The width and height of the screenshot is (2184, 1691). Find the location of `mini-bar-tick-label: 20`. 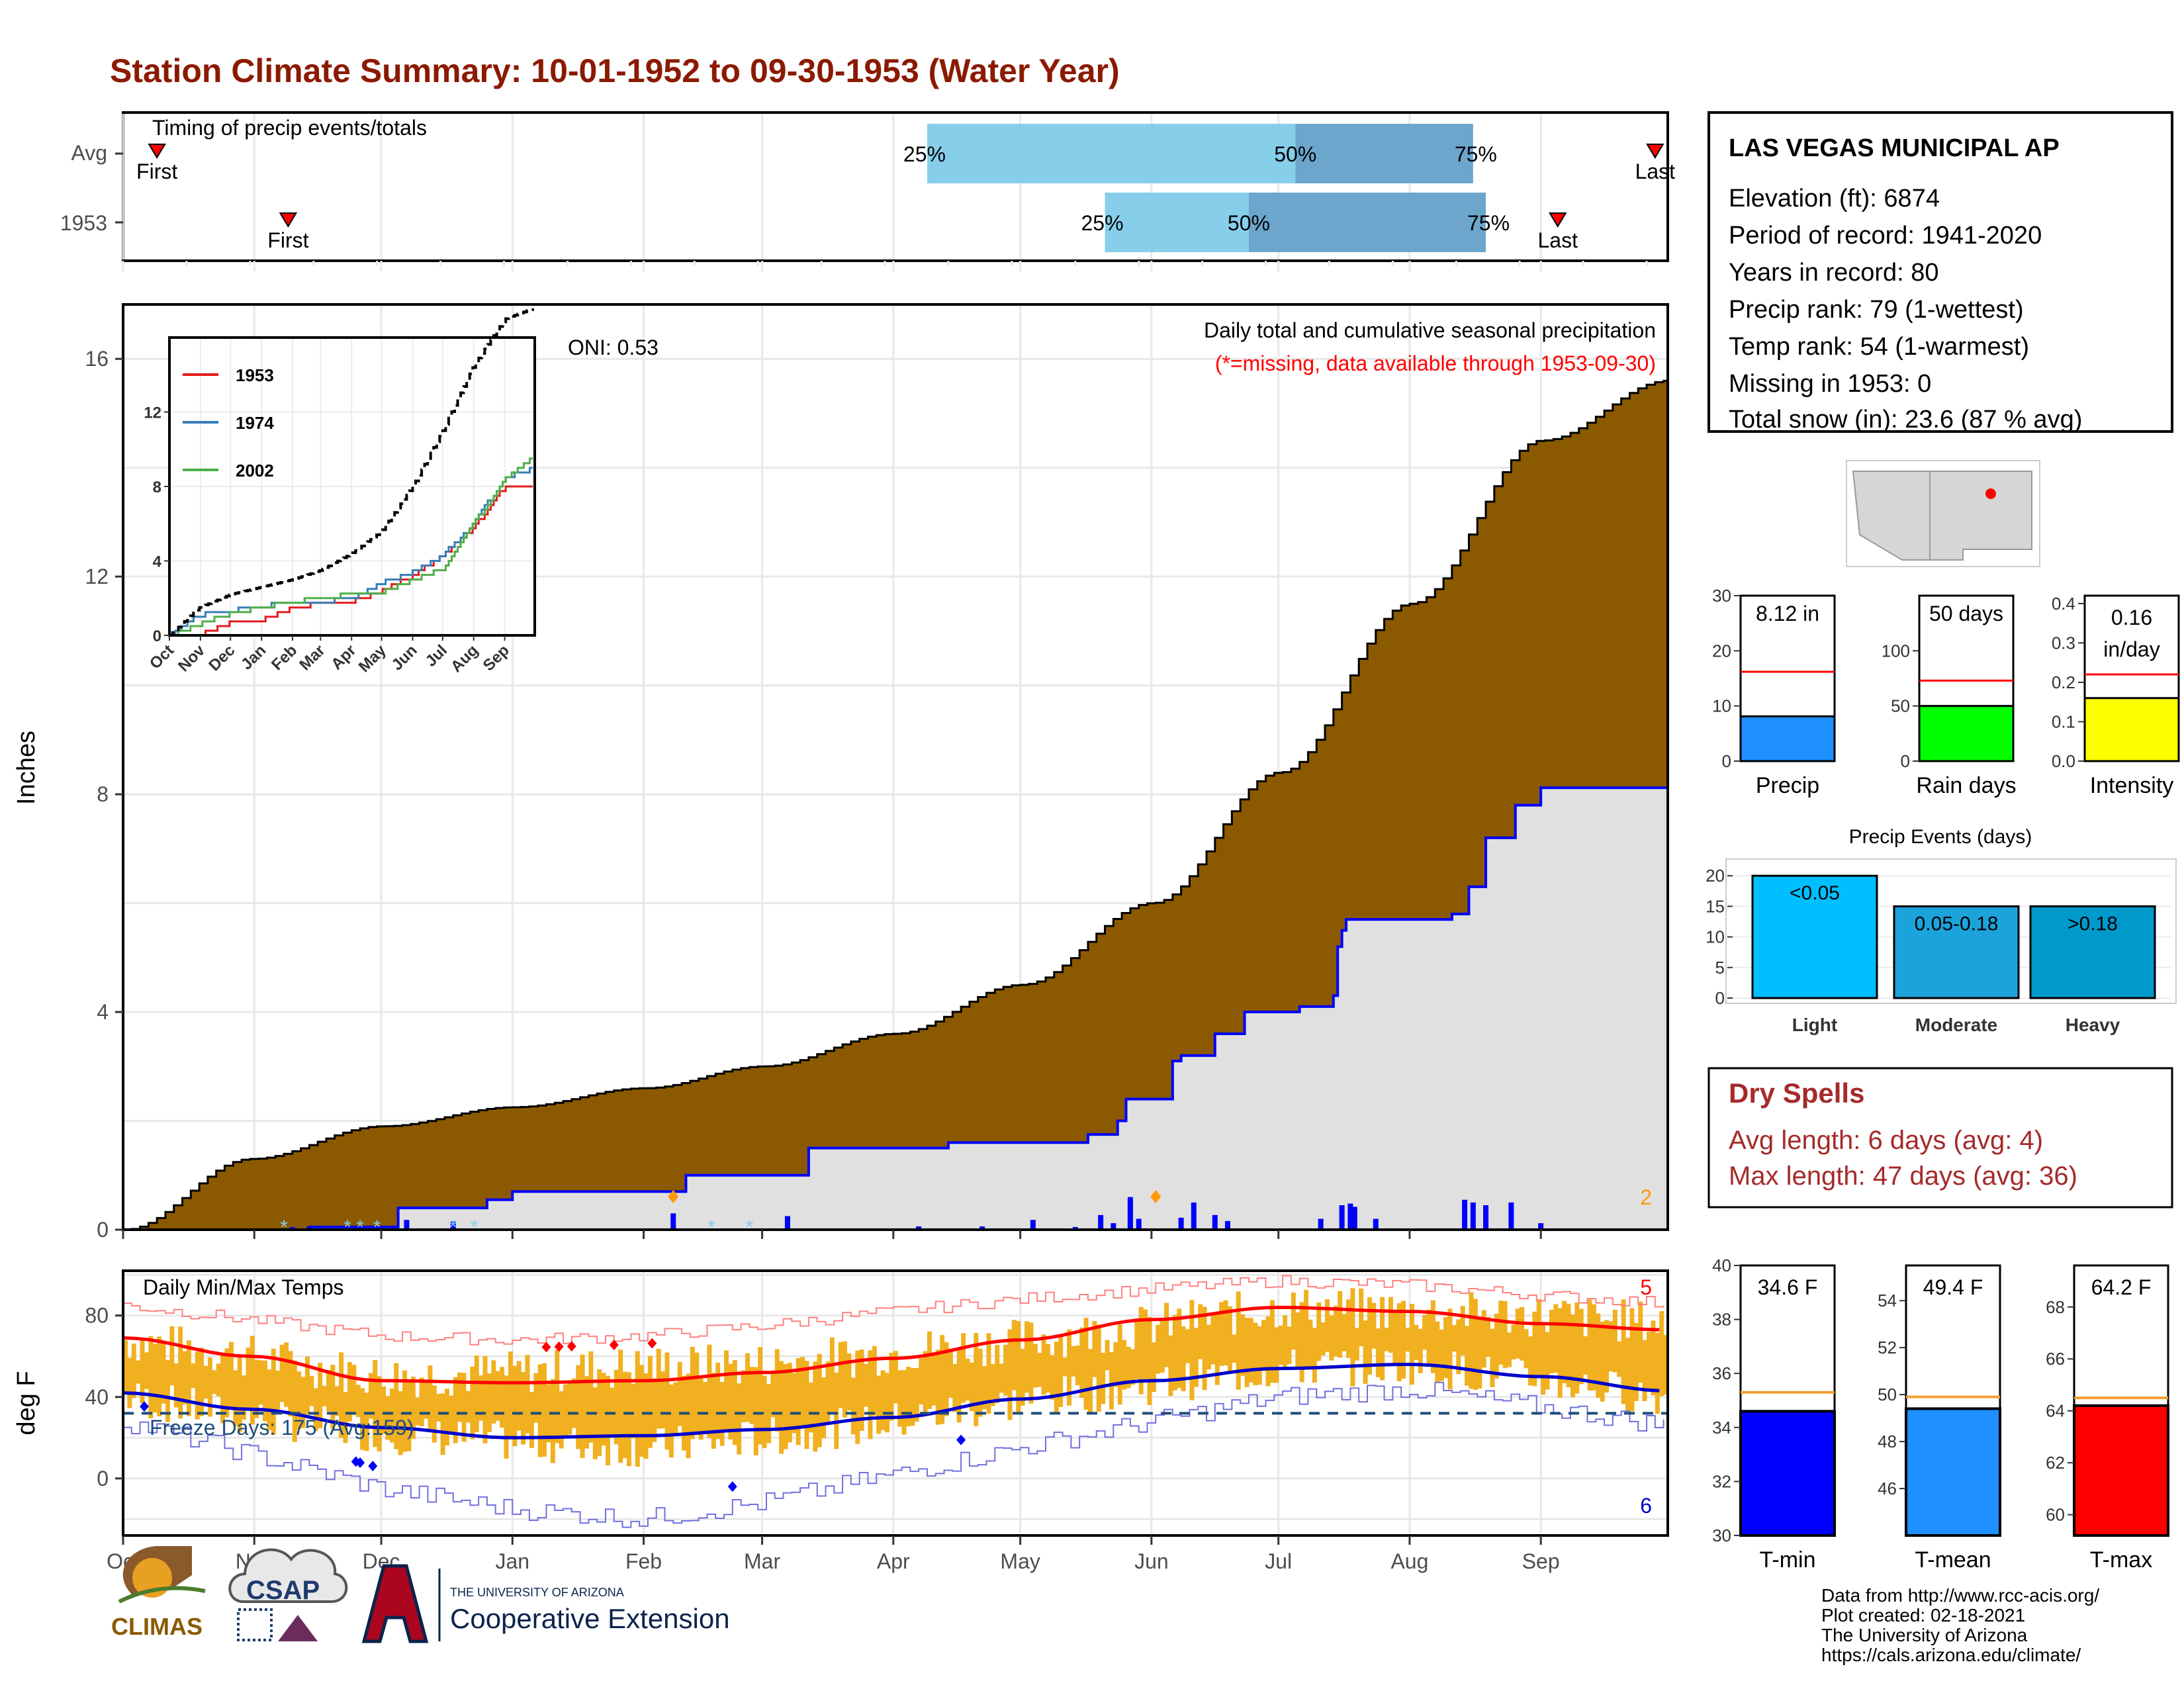

mini-bar-tick-label: 20 is located at coordinates (1721, 651).